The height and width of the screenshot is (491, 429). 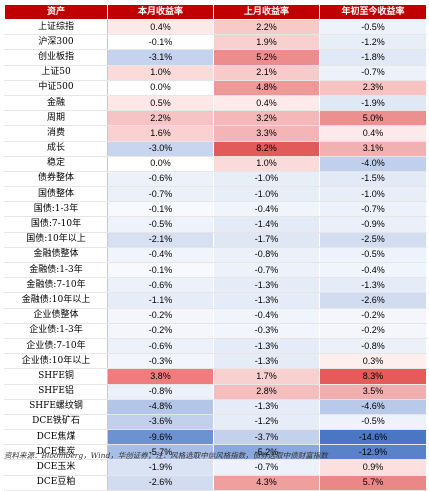 I want to click on asset-name-cell: DCE玉米, so click(x=56, y=467).